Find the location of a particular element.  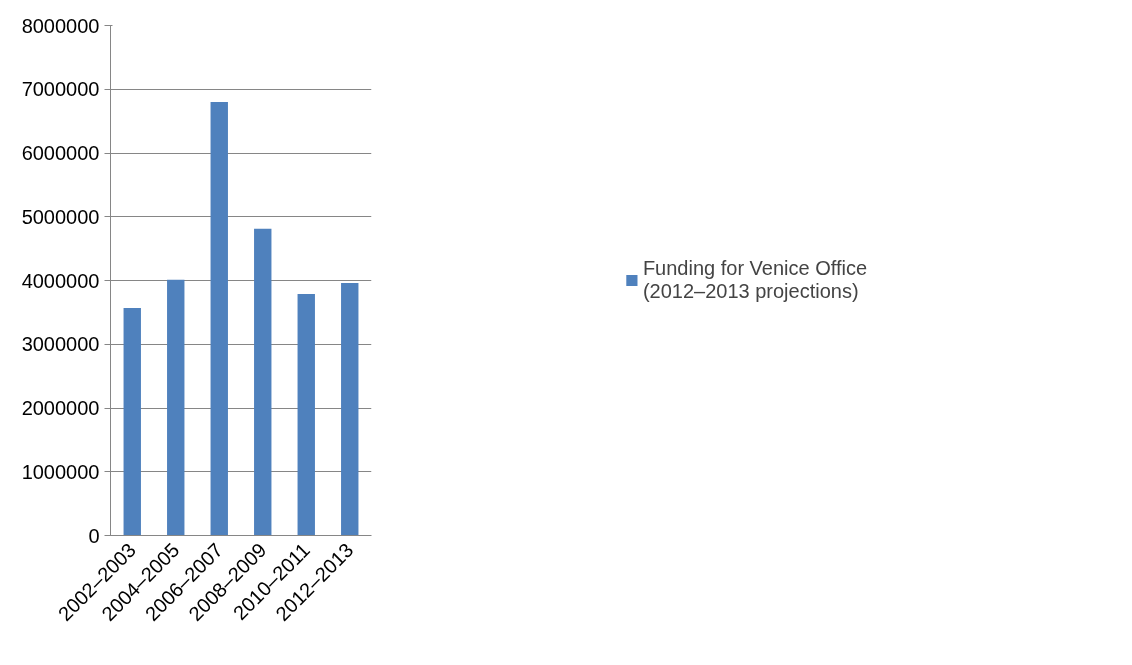

y-tick-label: 5000000 is located at coordinates (60, 216).